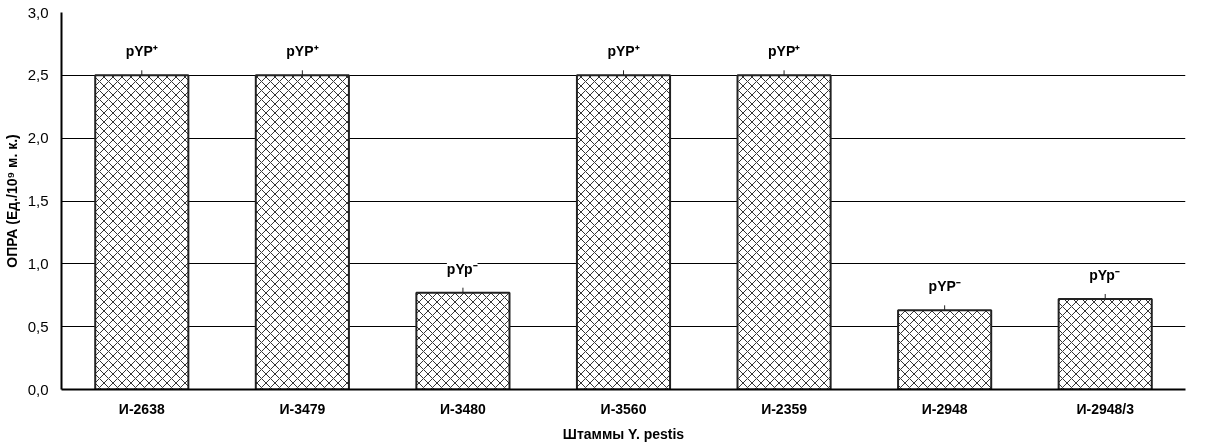  I want to click on y-tick-label: 3,0, so click(38, 12).